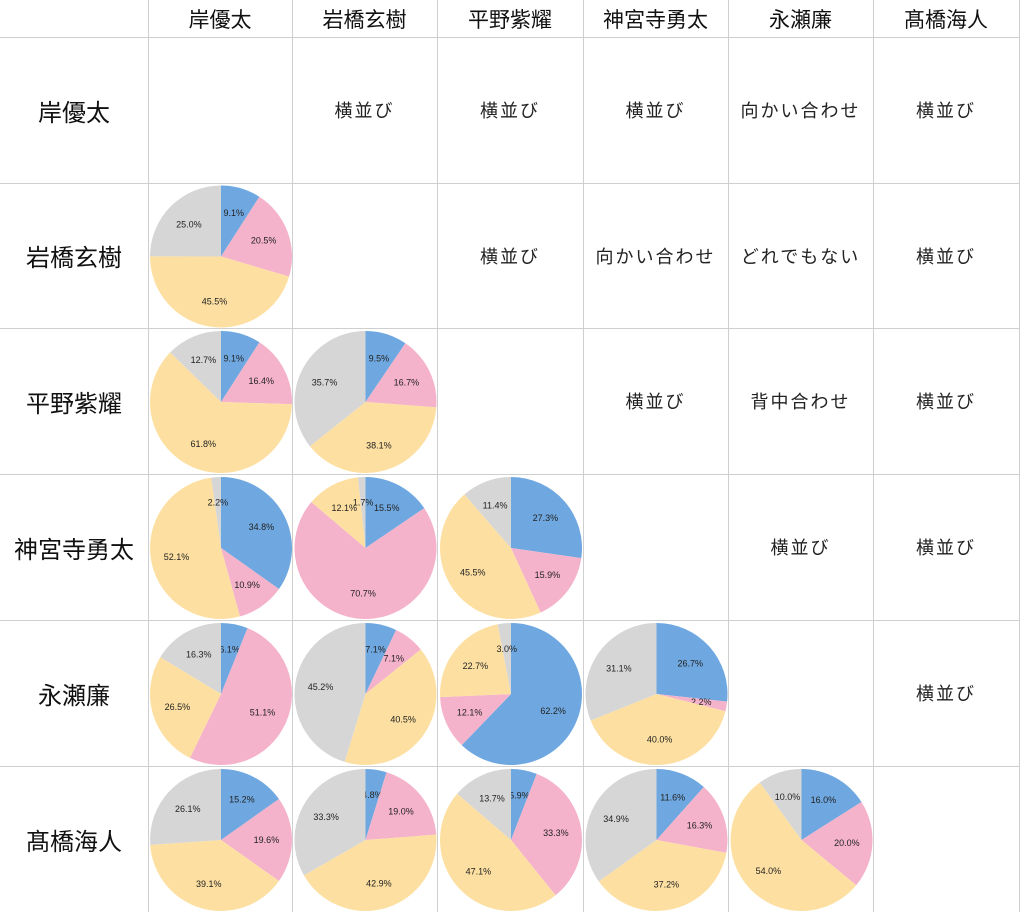 The width and height of the screenshot is (1024, 912). I want to click on pie-chart: 4.8% 19.0% 42.9% 33.3%, so click(365, 840).